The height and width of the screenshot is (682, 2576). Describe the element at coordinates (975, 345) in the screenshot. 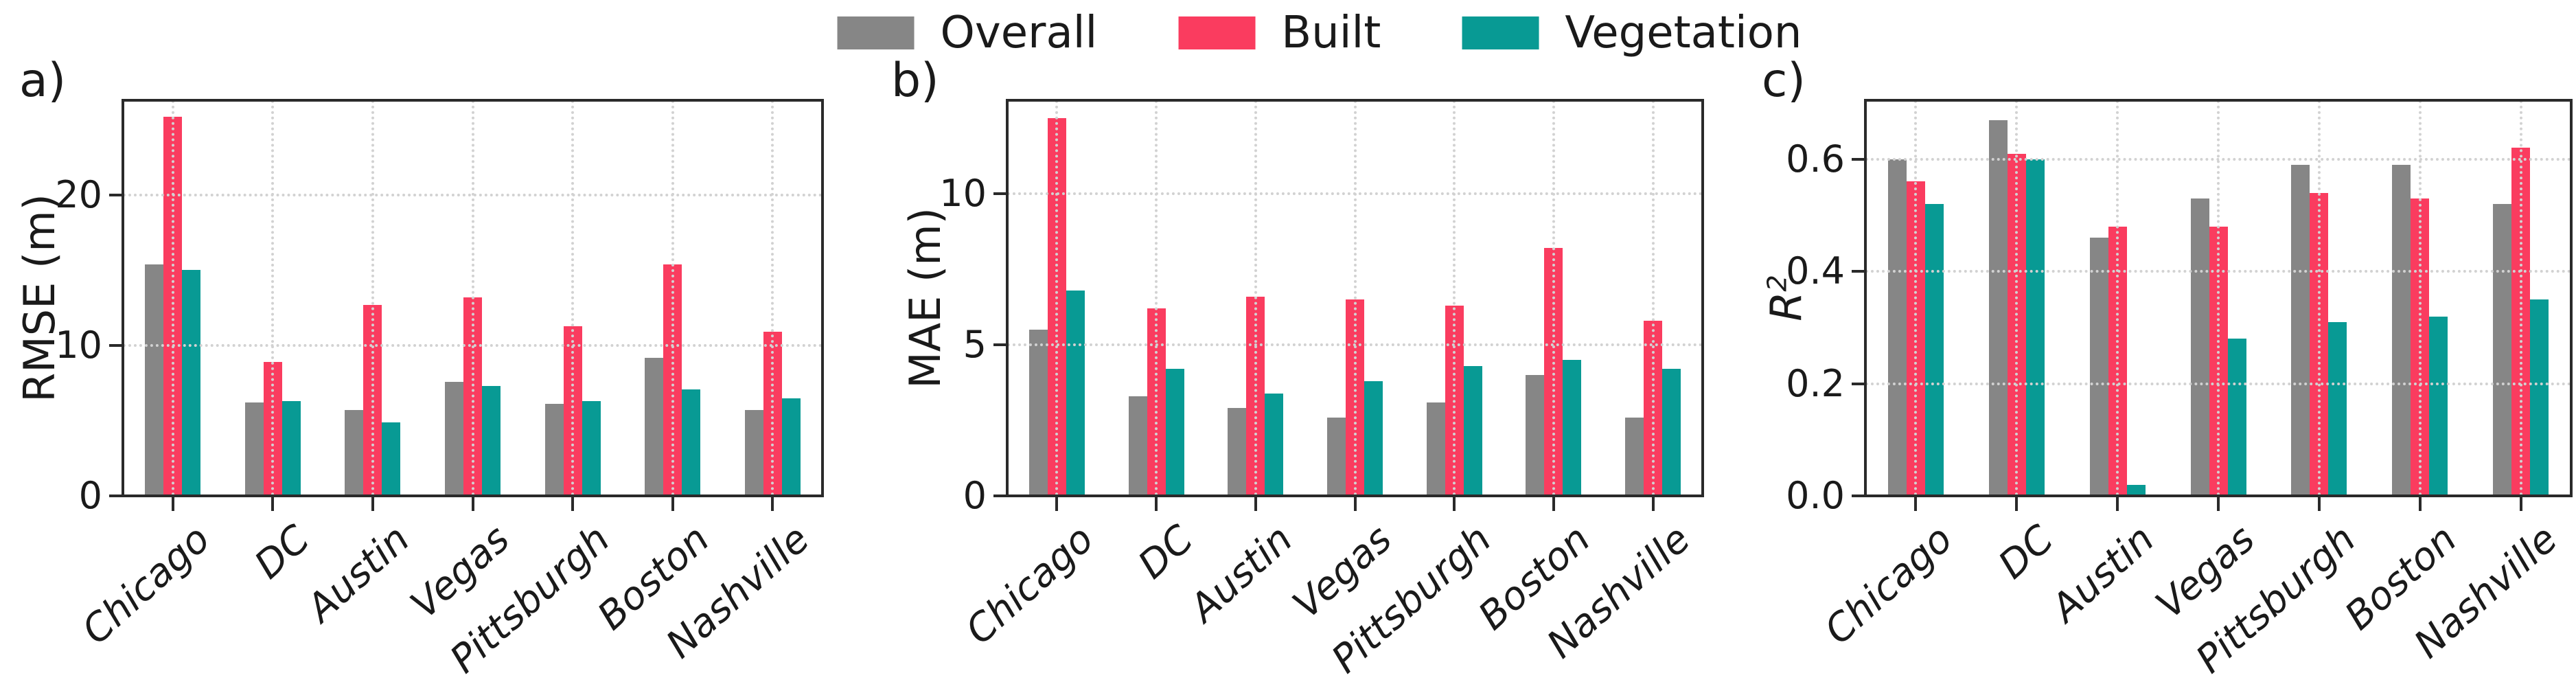

I see `y-tick-label: 5` at that location.